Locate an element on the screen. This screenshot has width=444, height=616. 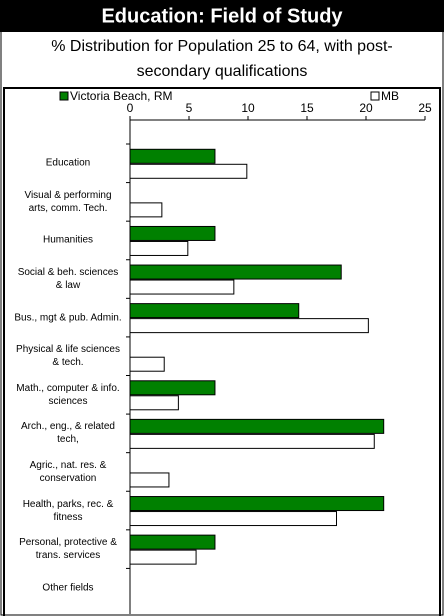
legend-label: MB is located at coordinates (390, 96).